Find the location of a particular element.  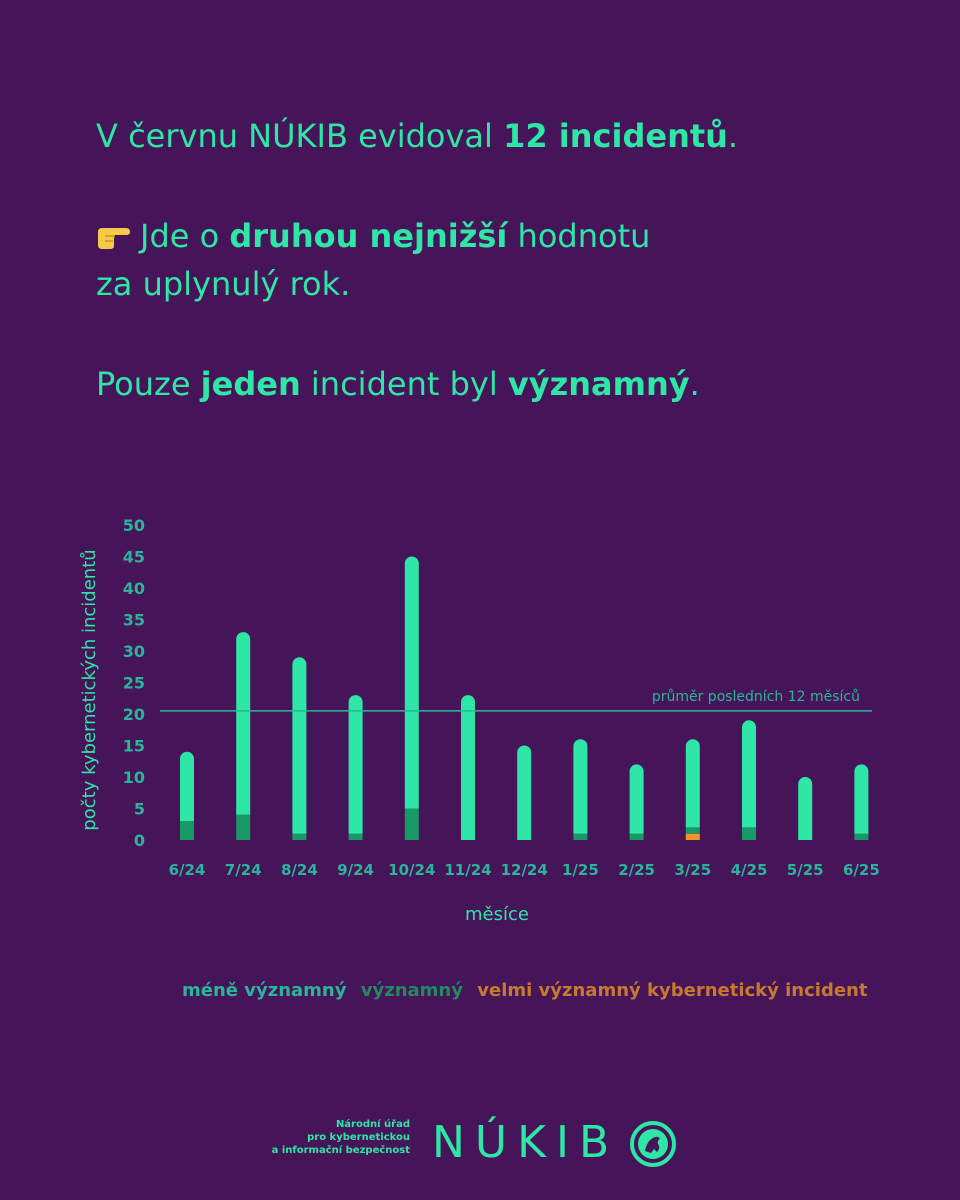

y-tick-label: 35 is located at coordinates (134, 620).